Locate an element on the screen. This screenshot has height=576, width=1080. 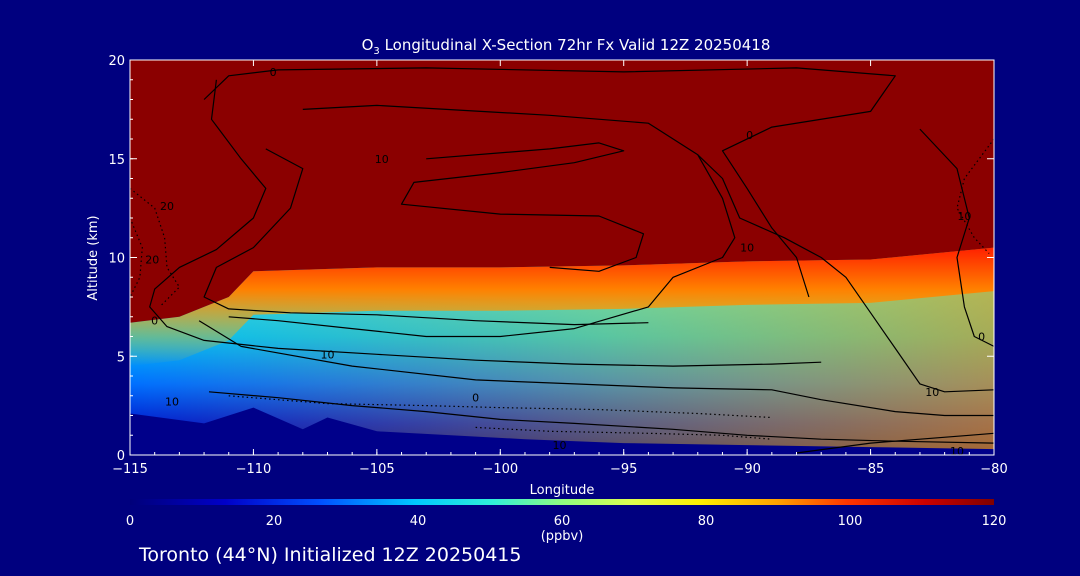
x-tick-label: −85 is located at coordinates (870, 469).